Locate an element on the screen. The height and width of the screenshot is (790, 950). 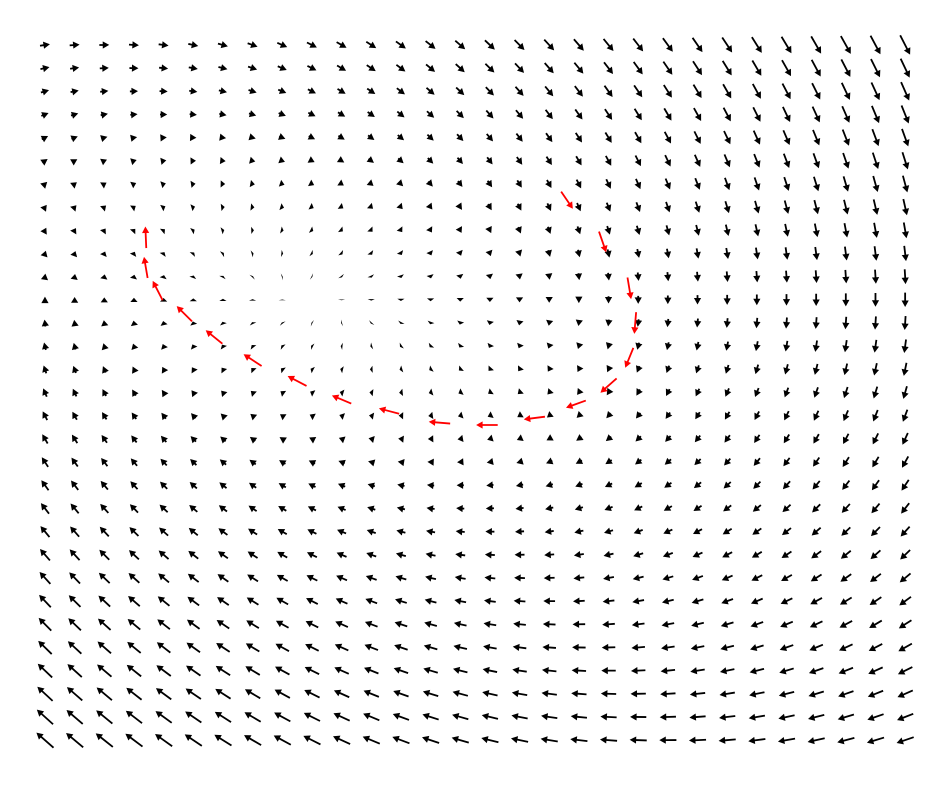
trajectory-arrow is located at coordinates (603, 242).